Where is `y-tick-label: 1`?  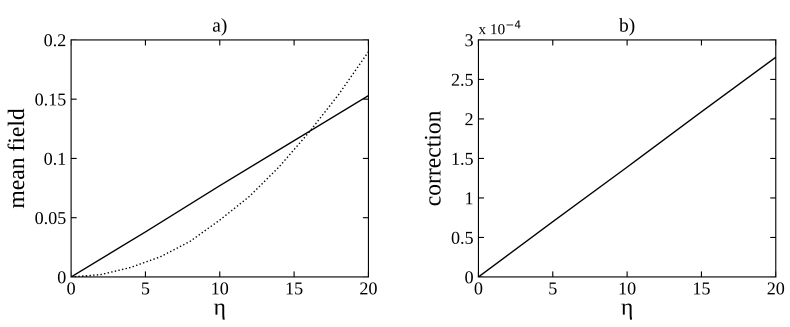 y-tick-label: 1 is located at coordinates (469, 198).